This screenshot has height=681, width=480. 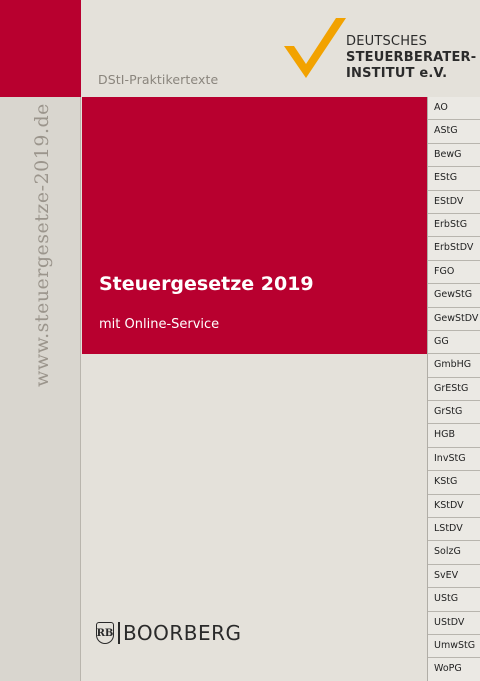 What do you see at coordinates (42, 245) in the screenshot?
I see `spine-url: www.steuergesetze-2019.de` at bounding box center [42, 245].